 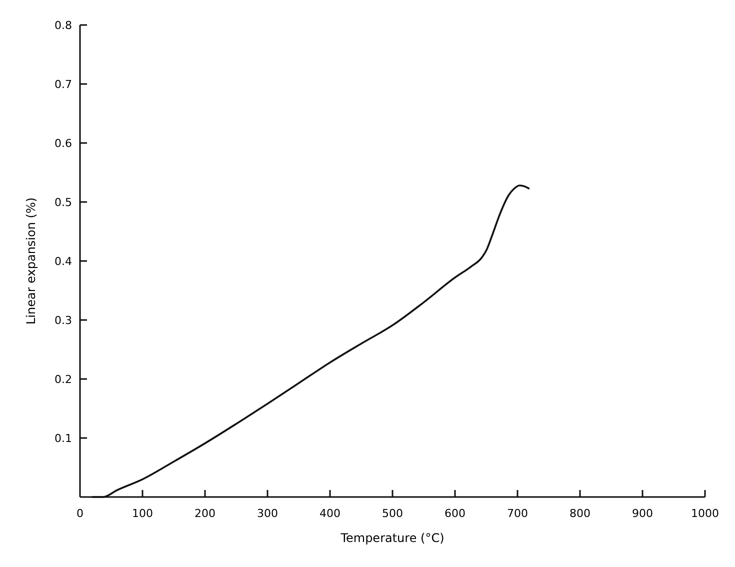 What do you see at coordinates (63, 143) in the screenshot?
I see `y-tick-label: 0.6` at bounding box center [63, 143].